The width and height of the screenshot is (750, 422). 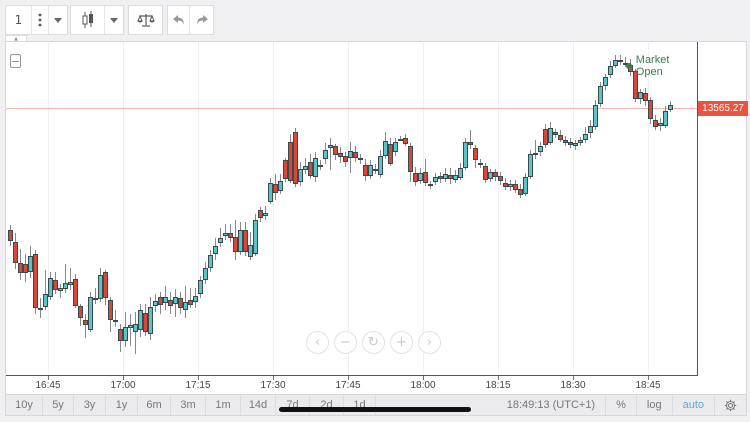 I want to click on chart-type-dropdown-button, so click(x=114, y=20).